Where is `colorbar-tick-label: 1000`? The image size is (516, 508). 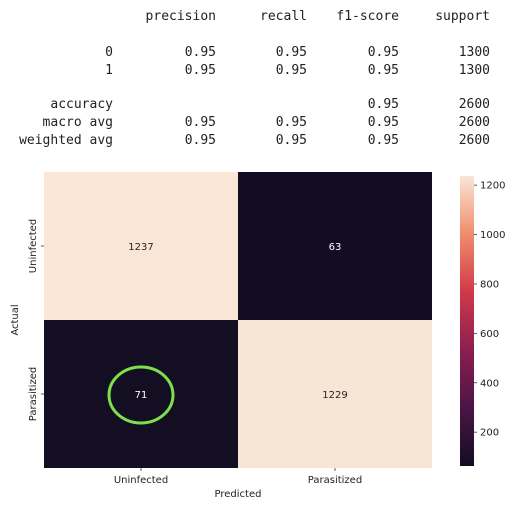 colorbar-tick-label: 1000 is located at coordinates (492, 235).